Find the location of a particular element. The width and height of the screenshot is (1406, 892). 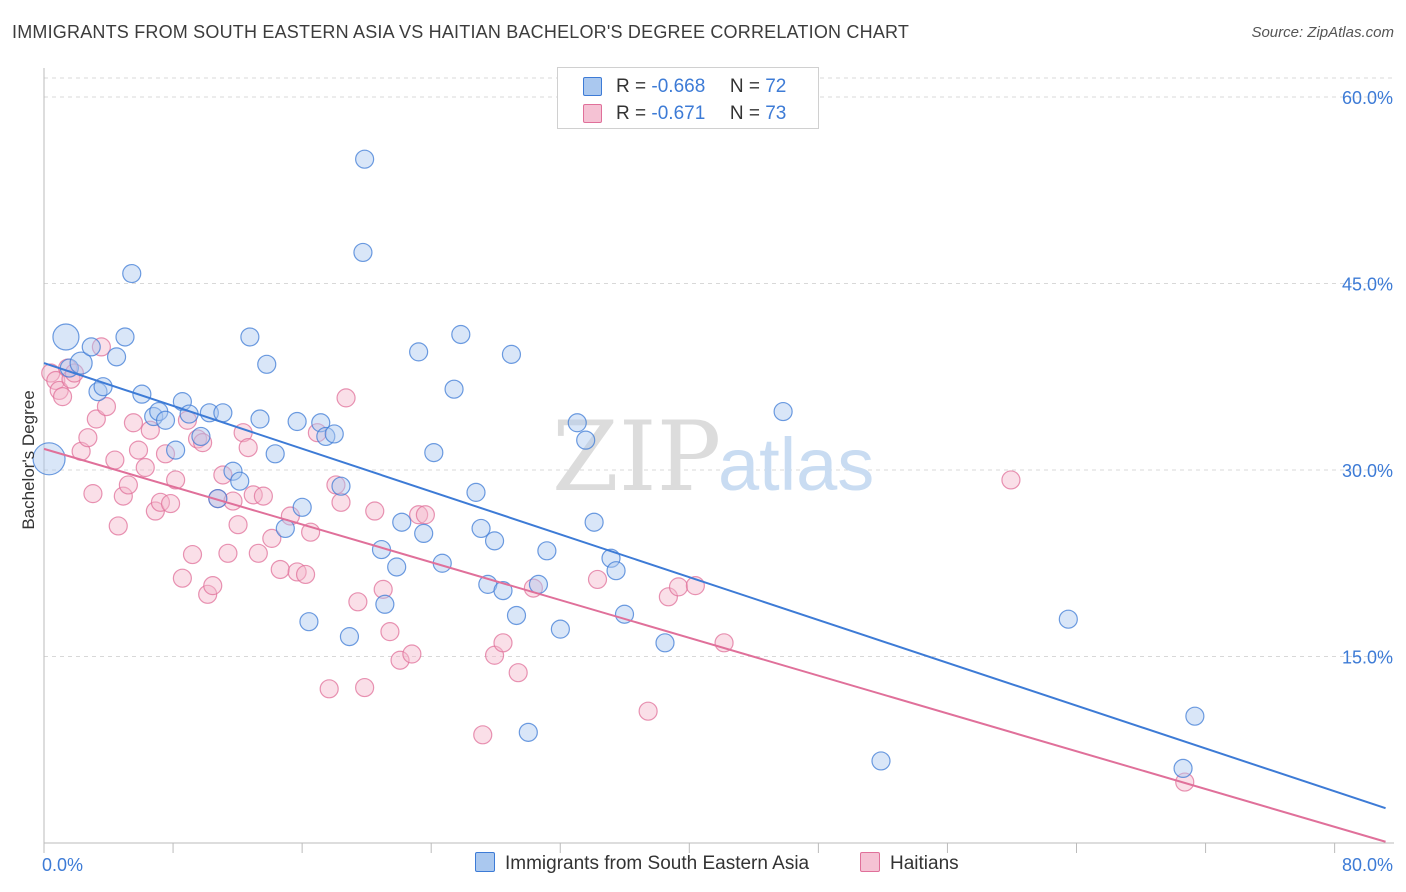

legend-n-label-blue: N = is located at coordinates (744, 86).